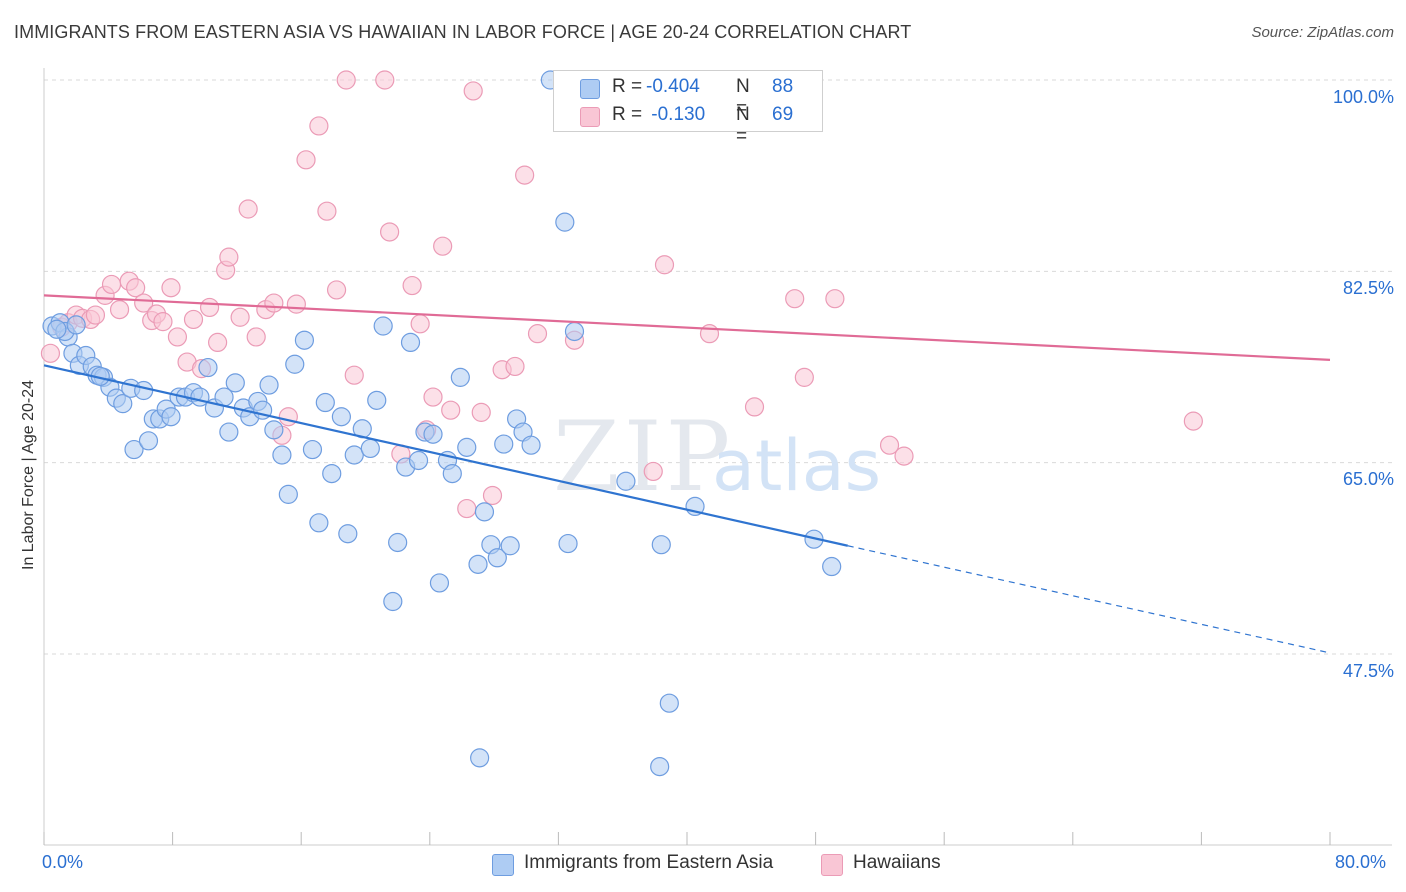 The height and width of the screenshot is (892, 1406). I want to click on legend-label: Immigrants from Eastern Asia, so click(649, 862).